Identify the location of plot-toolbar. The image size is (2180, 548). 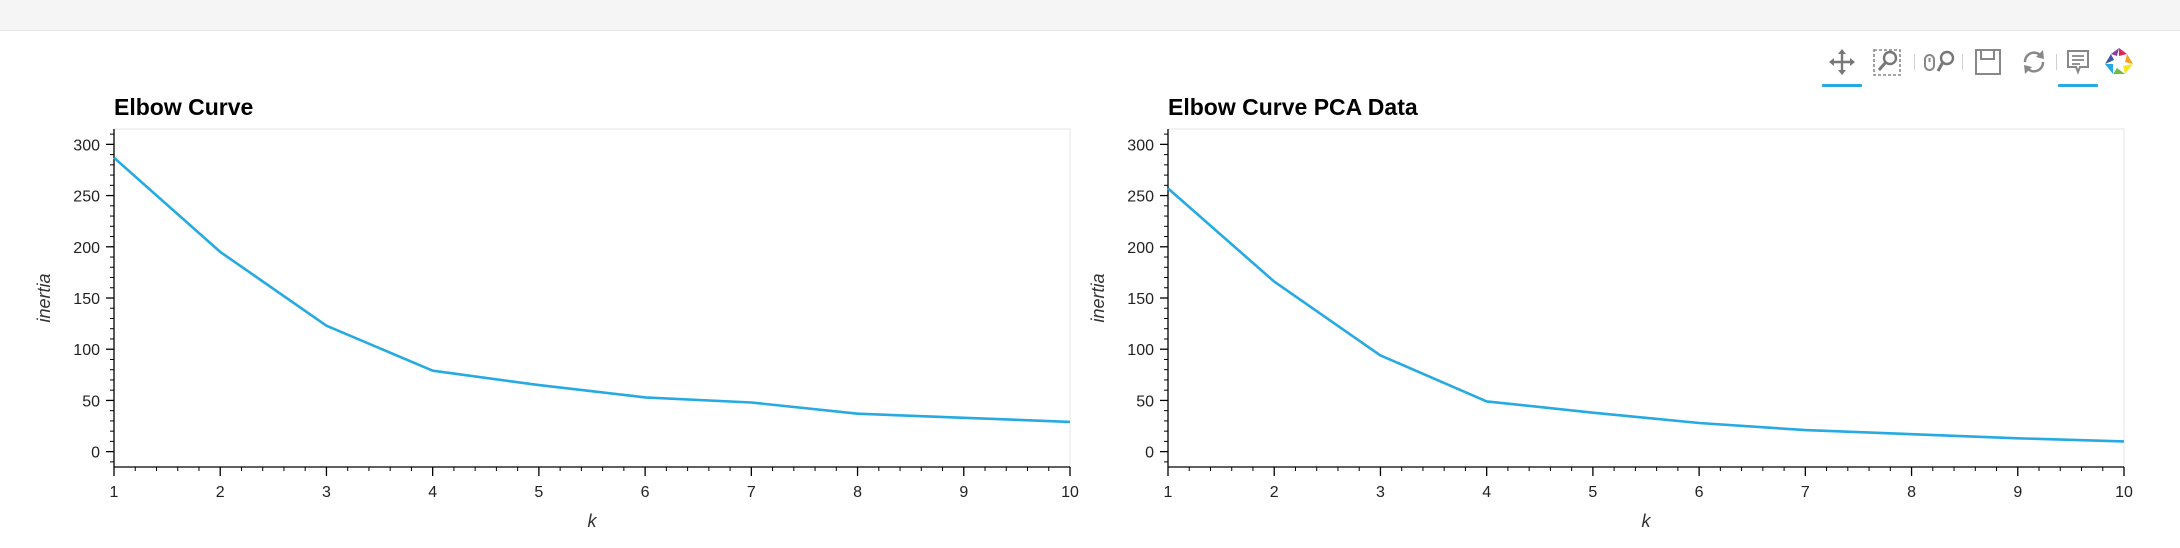
(1976, 63).